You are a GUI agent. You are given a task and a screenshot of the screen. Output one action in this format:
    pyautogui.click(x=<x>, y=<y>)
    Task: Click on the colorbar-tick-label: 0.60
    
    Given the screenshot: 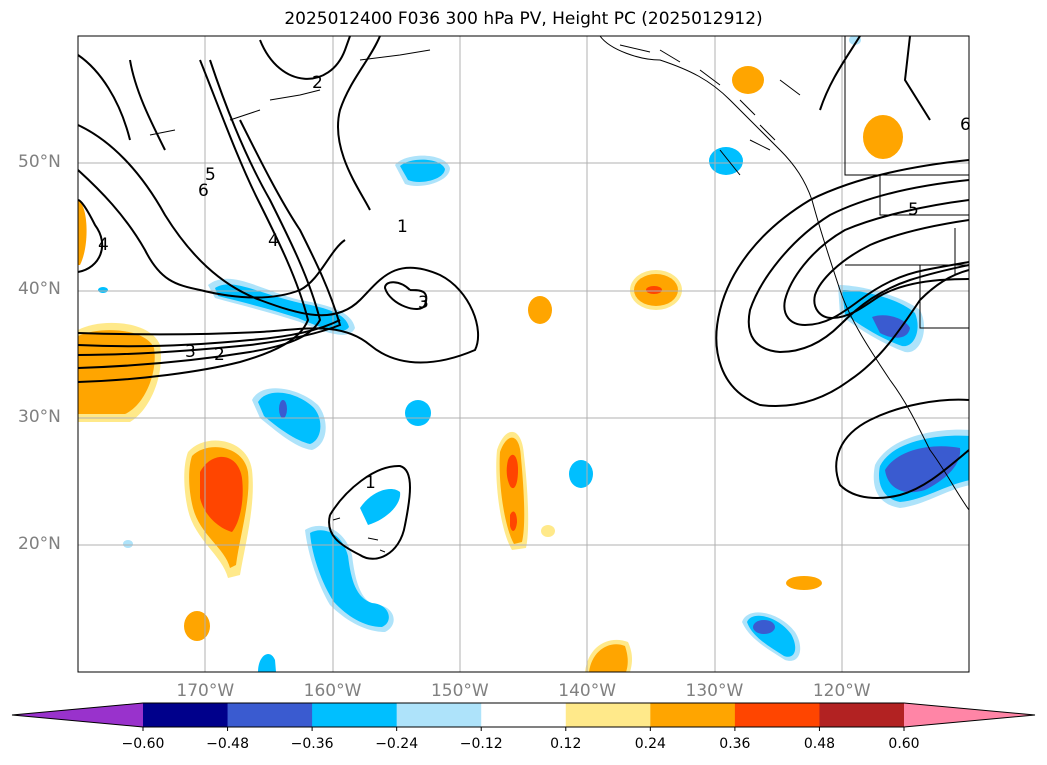 What is the action you would take?
    pyautogui.click(x=904, y=744)
    